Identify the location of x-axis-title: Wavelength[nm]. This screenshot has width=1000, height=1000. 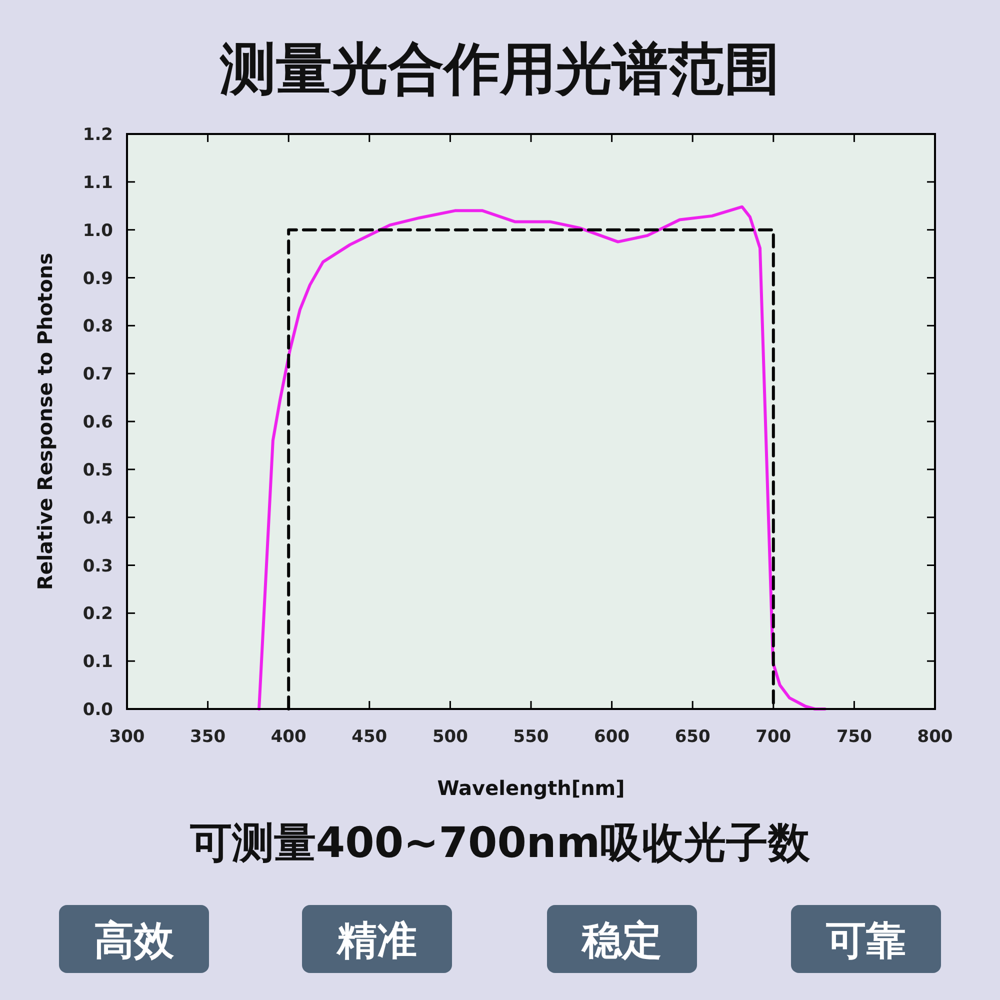
(531, 788).